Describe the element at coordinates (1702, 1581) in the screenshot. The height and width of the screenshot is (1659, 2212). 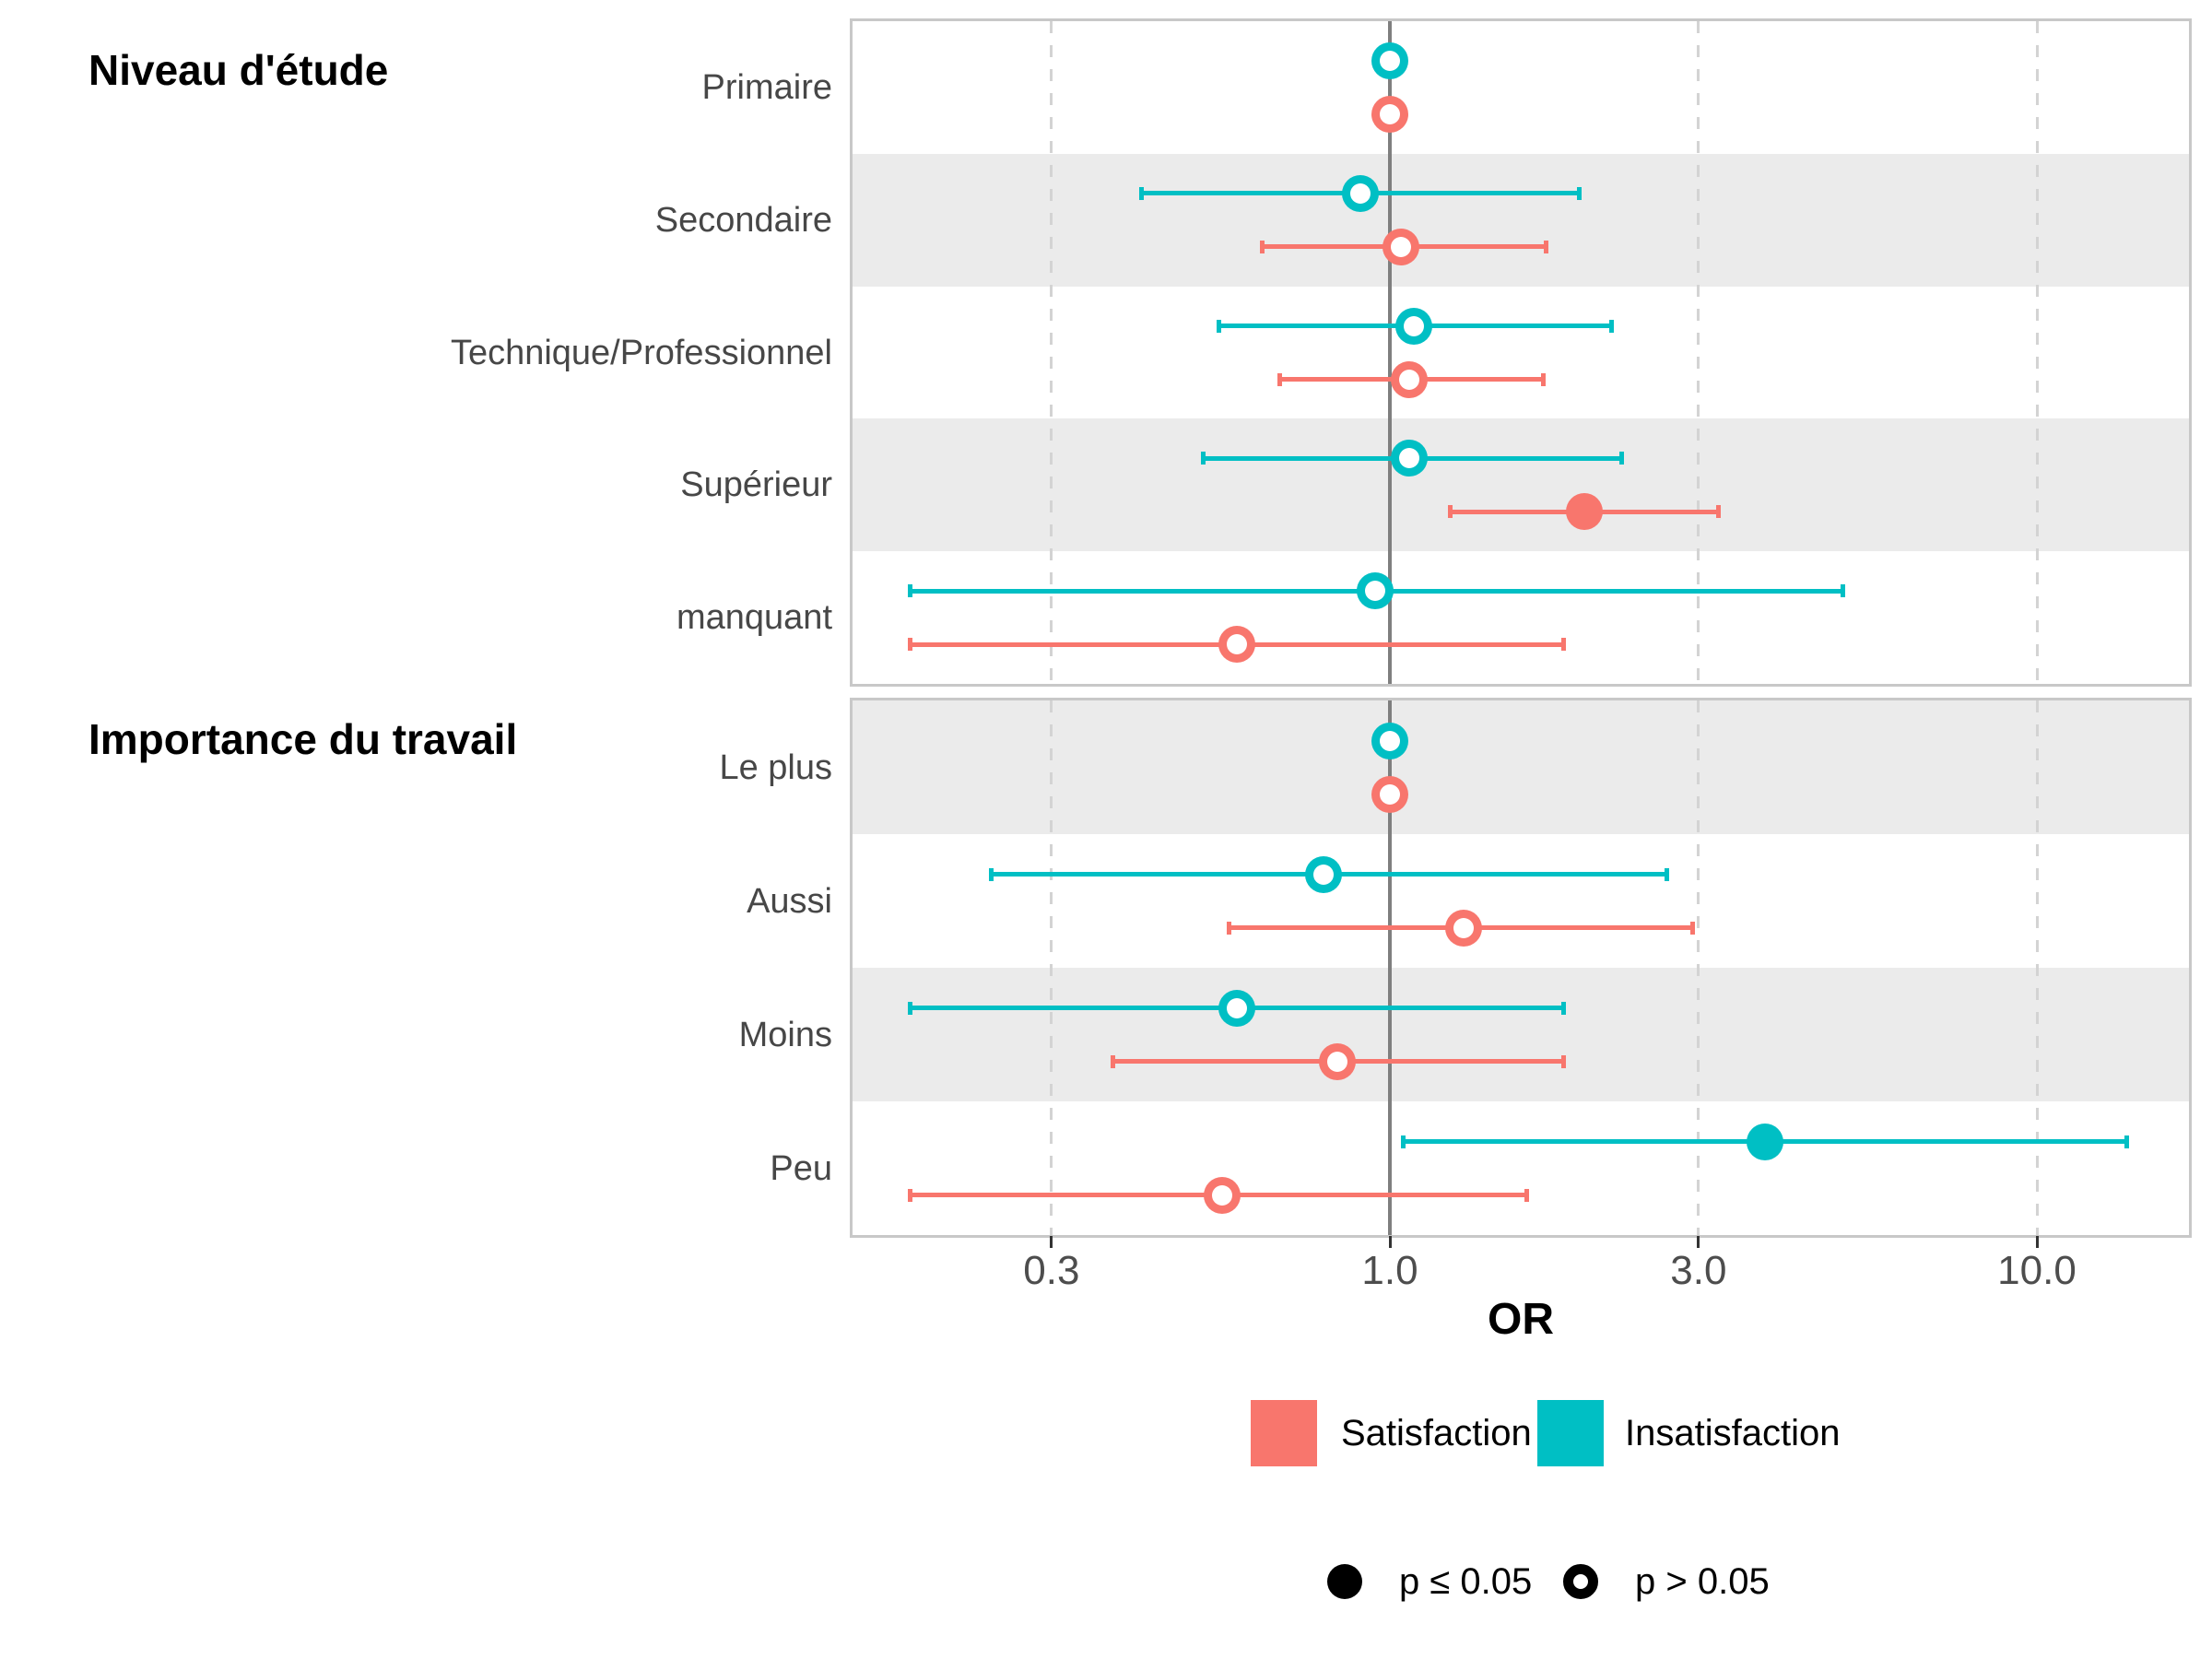
I see `p-not-significant-label: p > 0.05` at that location.